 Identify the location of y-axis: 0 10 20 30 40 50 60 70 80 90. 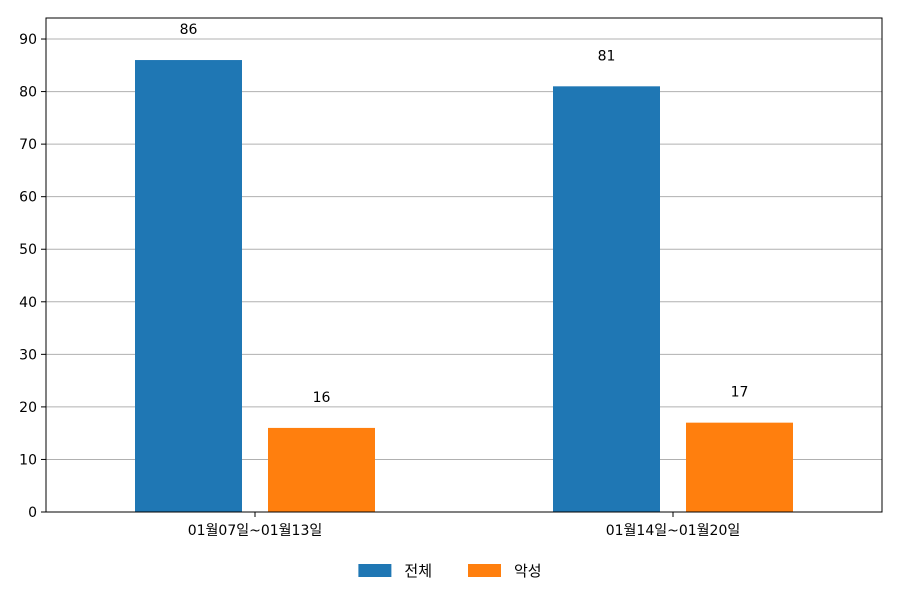
(32, 276).